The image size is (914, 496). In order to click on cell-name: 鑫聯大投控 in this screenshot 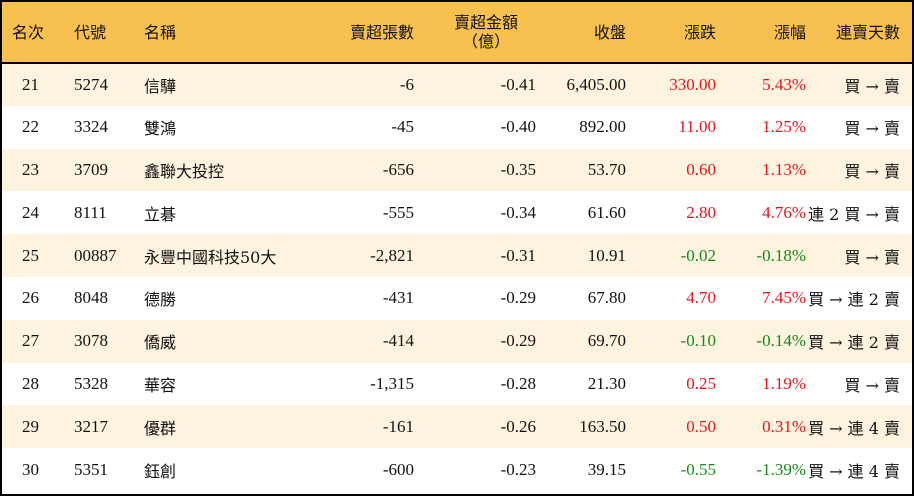, I will do `click(184, 171)`.